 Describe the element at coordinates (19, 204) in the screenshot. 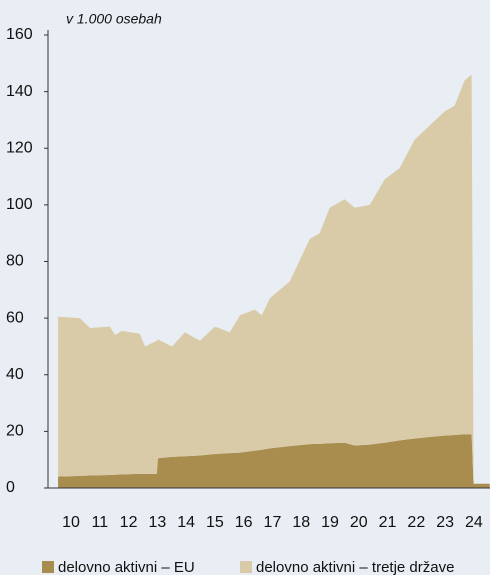

I see `y-tick-label: 100` at that location.